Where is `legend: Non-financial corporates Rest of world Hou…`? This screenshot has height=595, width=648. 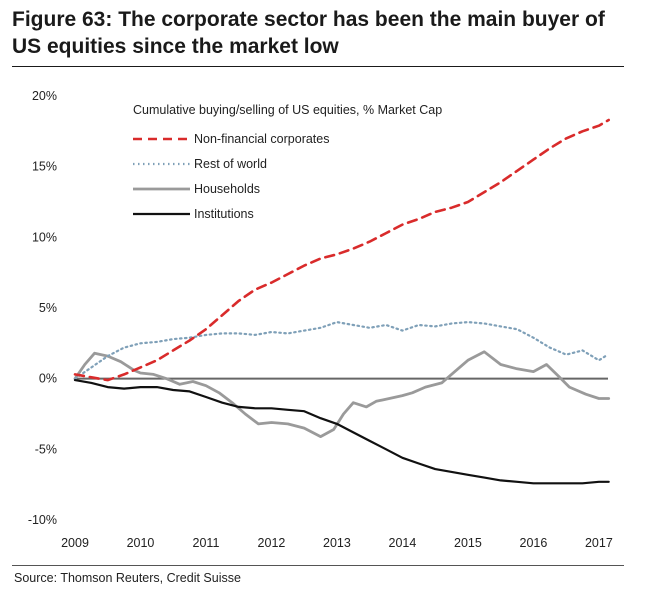 legend: Non-financial corporates Rest of world Hou… is located at coordinates (231, 176).